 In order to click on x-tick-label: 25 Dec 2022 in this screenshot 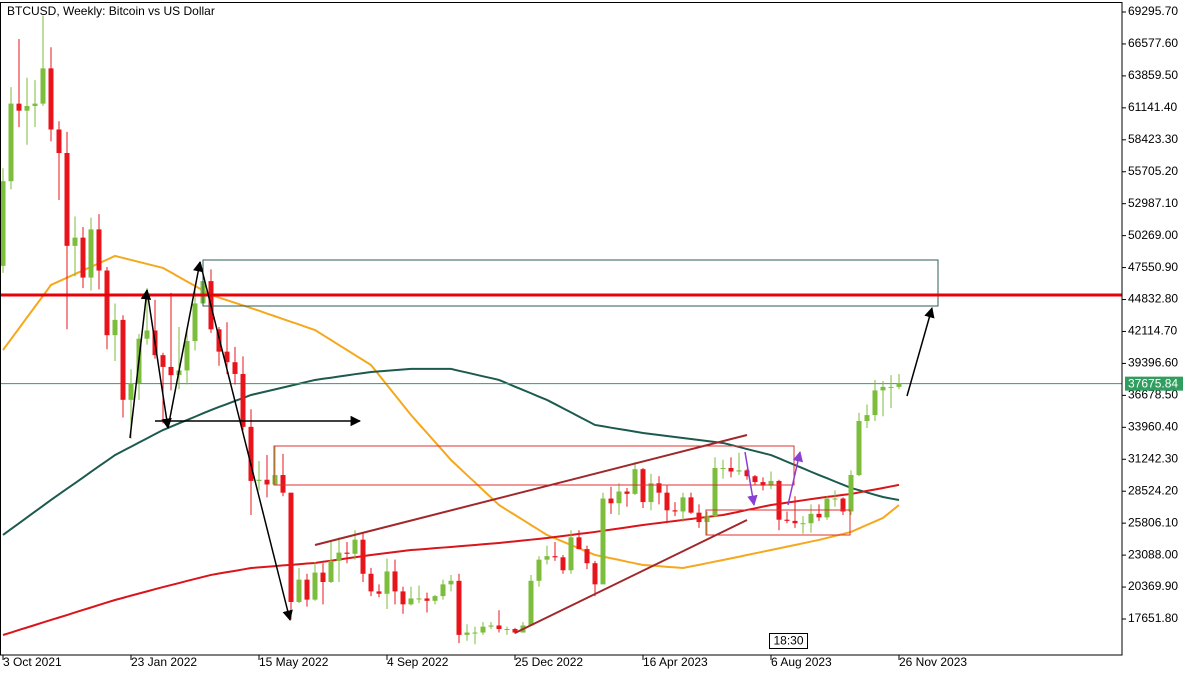, I will do `click(549, 662)`.